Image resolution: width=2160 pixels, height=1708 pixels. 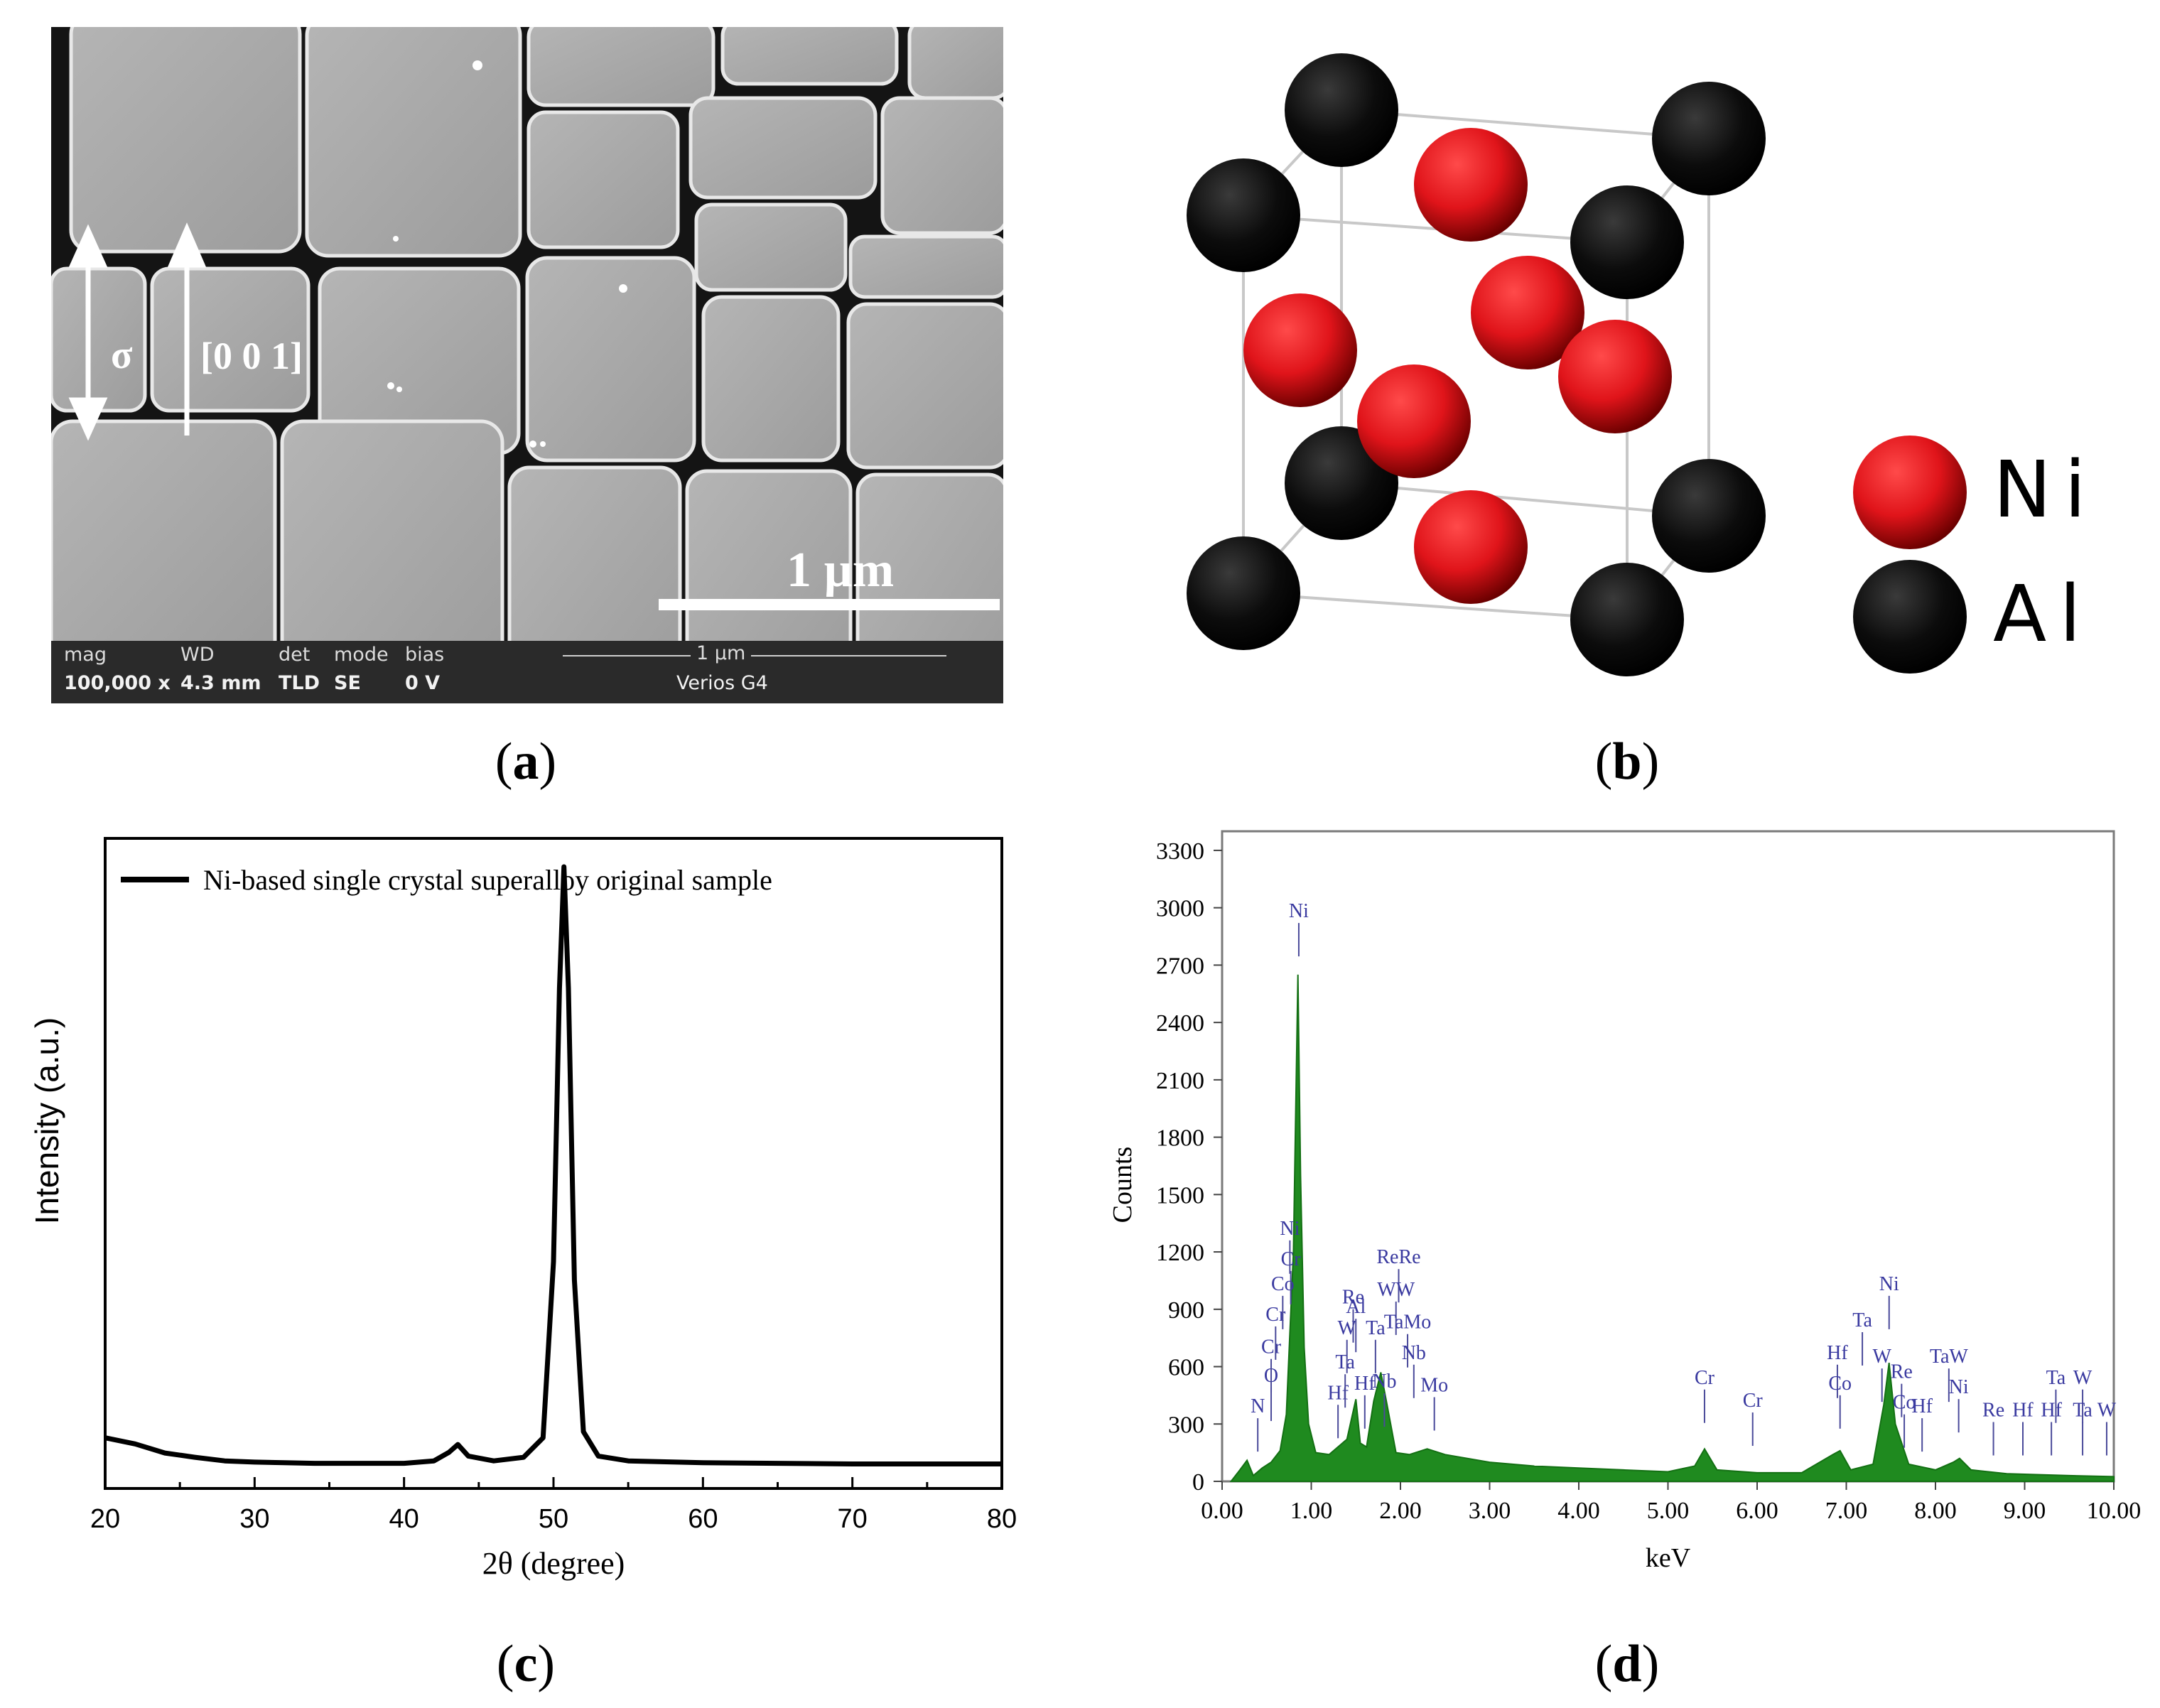 What do you see at coordinates (122, 355) in the screenshot?
I see `stress-label: σ` at bounding box center [122, 355].